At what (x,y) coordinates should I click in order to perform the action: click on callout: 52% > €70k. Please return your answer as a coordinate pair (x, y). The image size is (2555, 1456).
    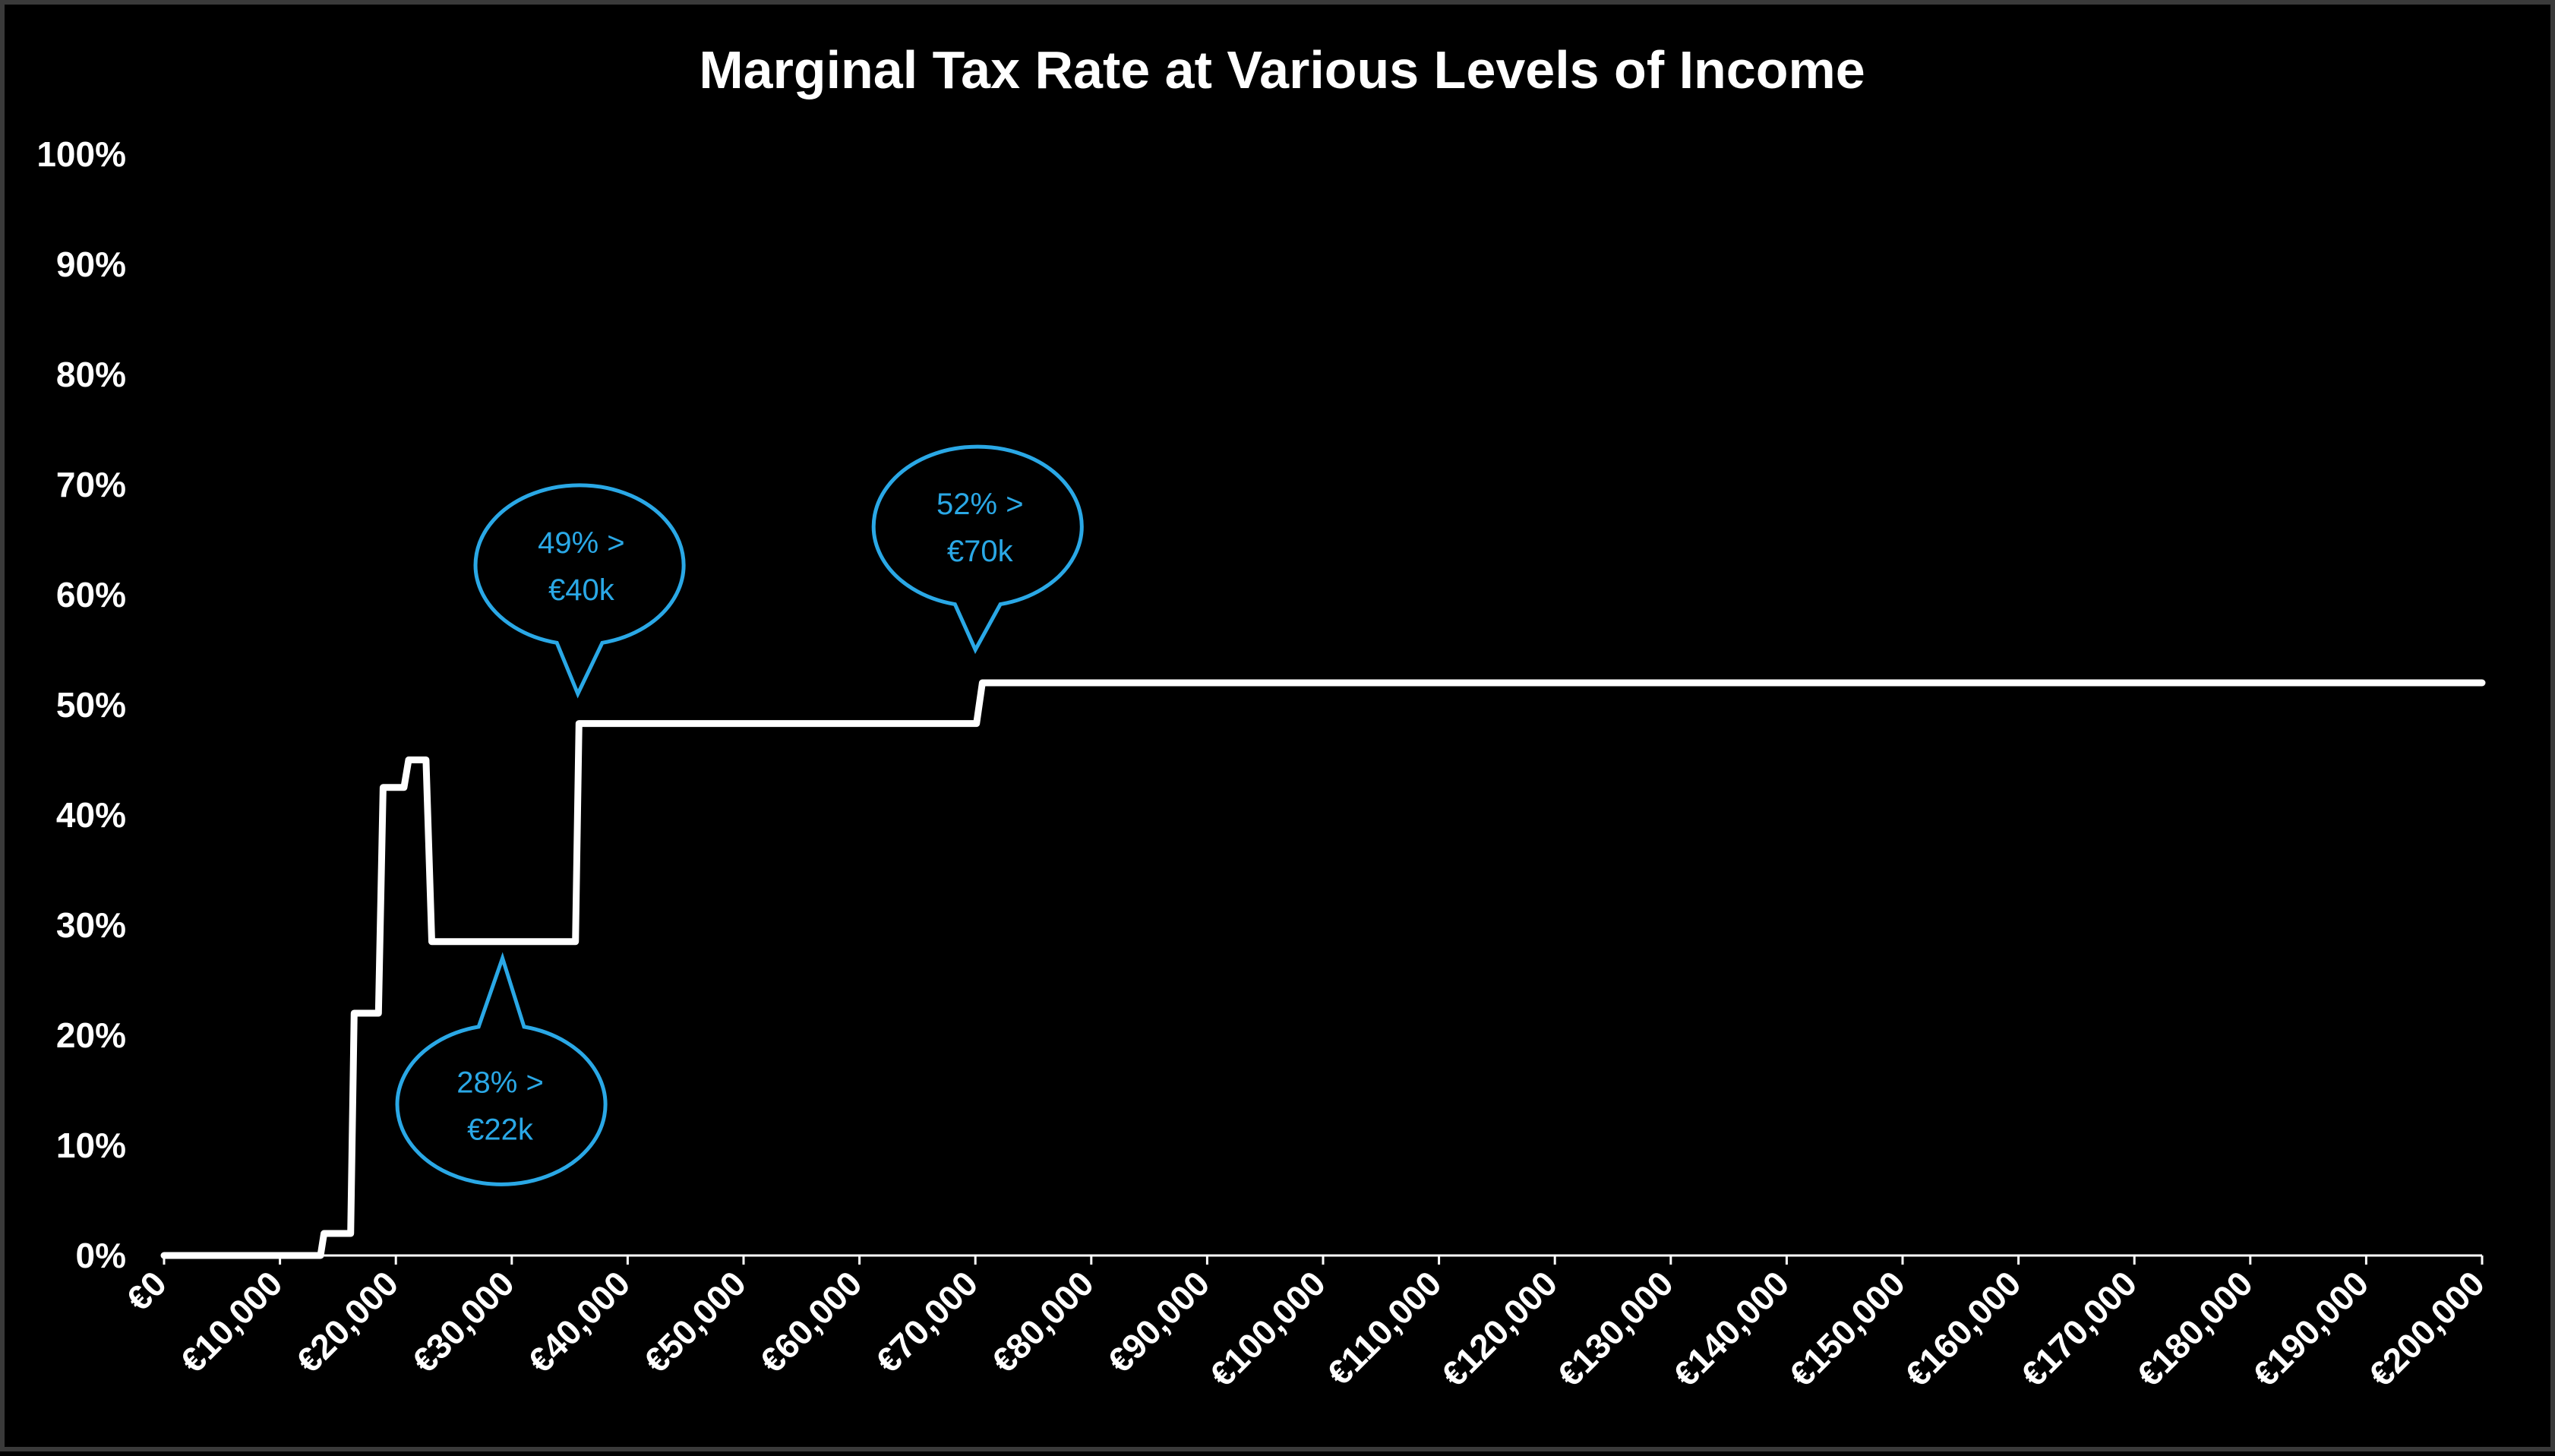
    Looking at the image, I should click on (977, 549).